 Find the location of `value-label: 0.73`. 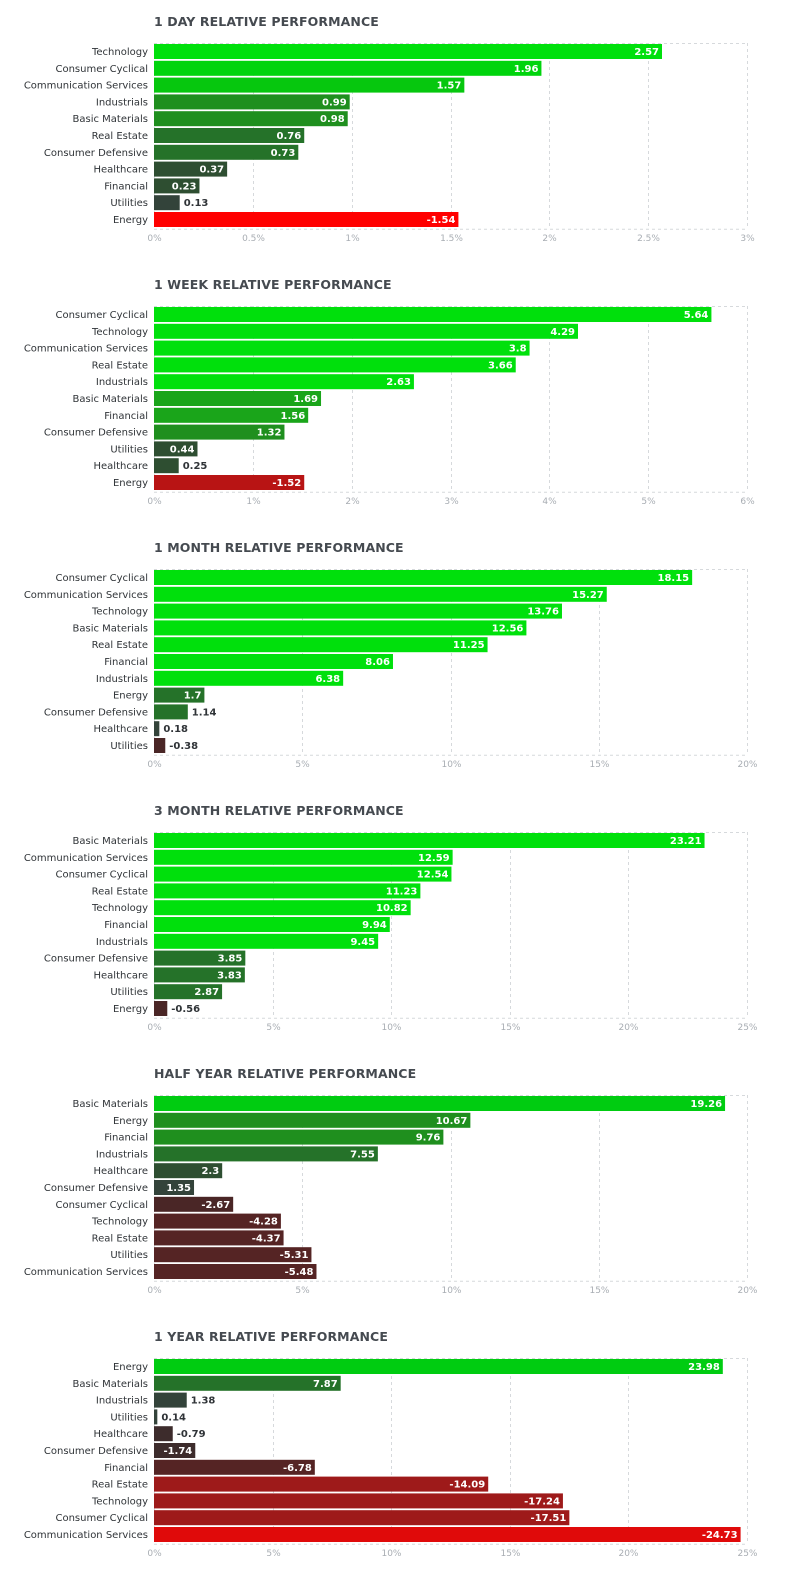

value-label: 0.73 is located at coordinates (283, 153).